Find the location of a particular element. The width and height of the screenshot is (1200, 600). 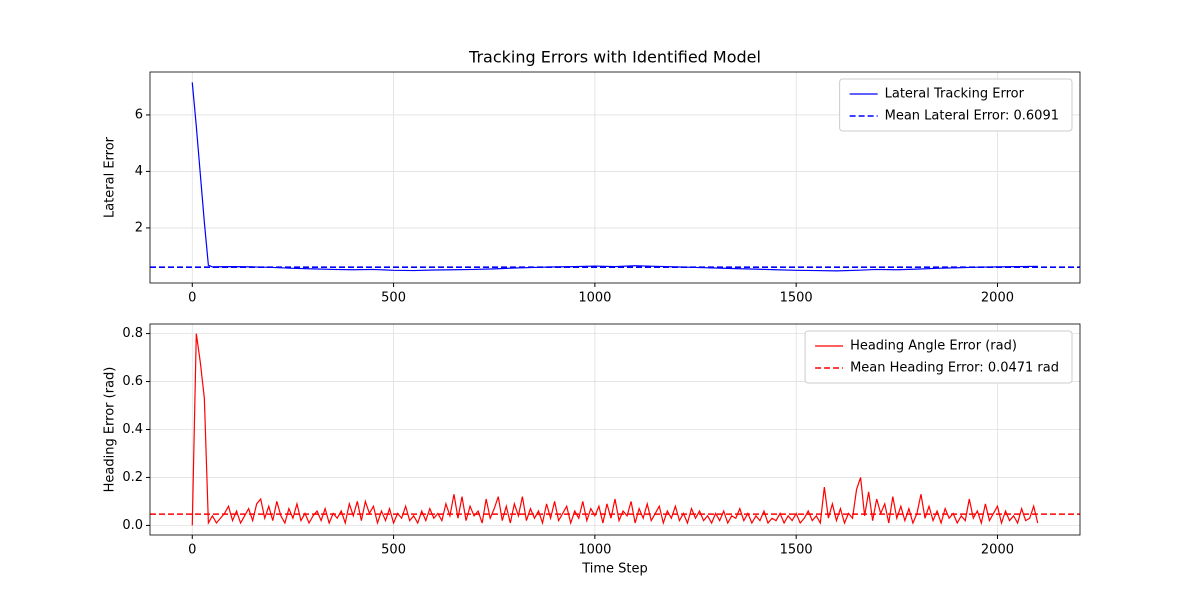

y-tick-label: 0.4 is located at coordinates (132, 429).